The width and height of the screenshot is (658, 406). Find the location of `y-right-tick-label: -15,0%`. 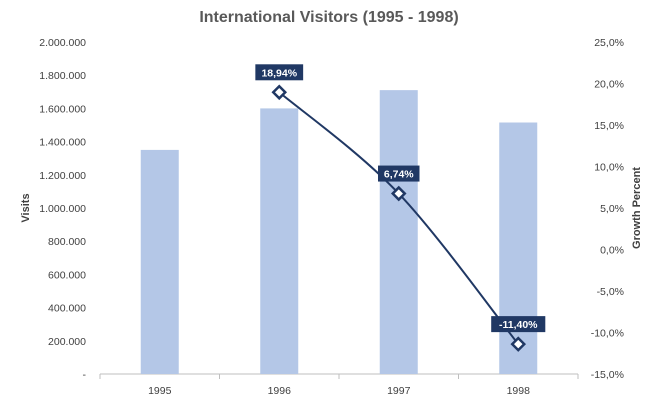

y-right-tick-label: -15,0% is located at coordinates (607, 375).